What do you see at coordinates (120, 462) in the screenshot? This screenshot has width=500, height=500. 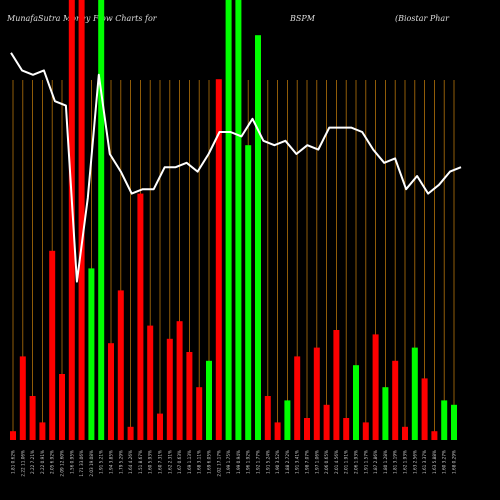 I see `x-tick-label: 1.79 5.29%` at bounding box center [120, 462].